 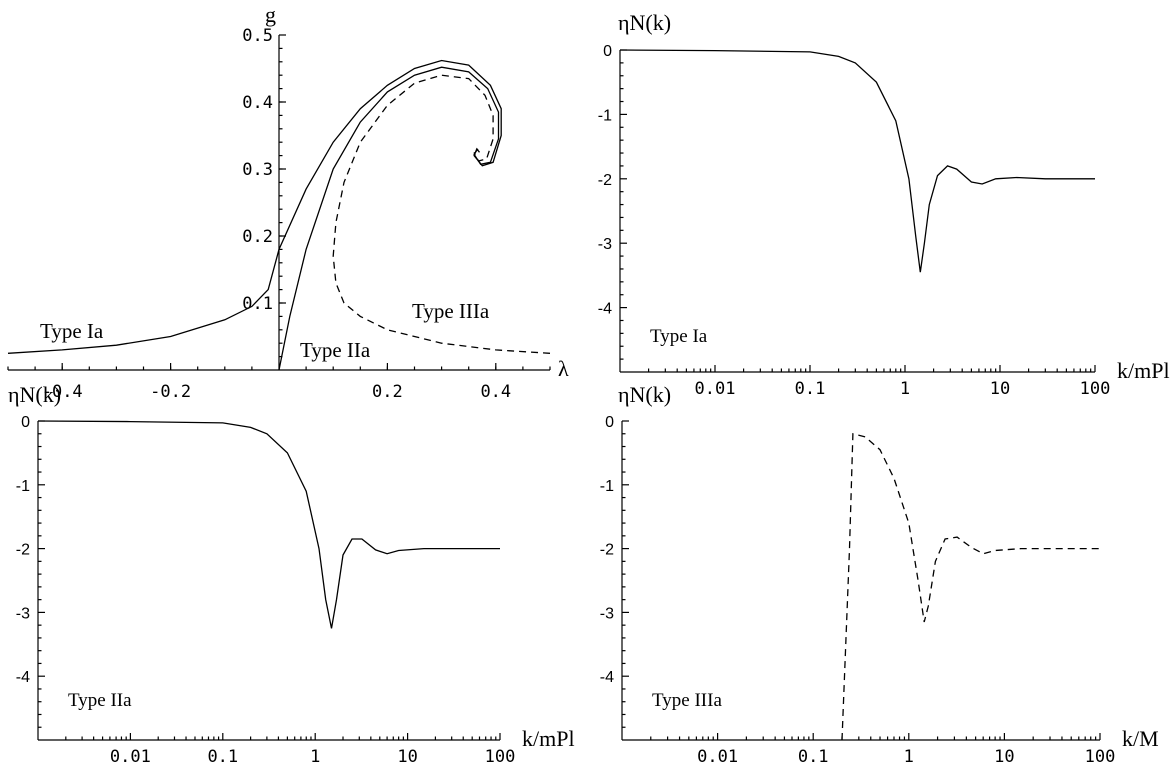 What do you see at coordinates (62, 392) in the screenshot?
I see `x-tick-label: -0.4` at bounding box center [62, 392].